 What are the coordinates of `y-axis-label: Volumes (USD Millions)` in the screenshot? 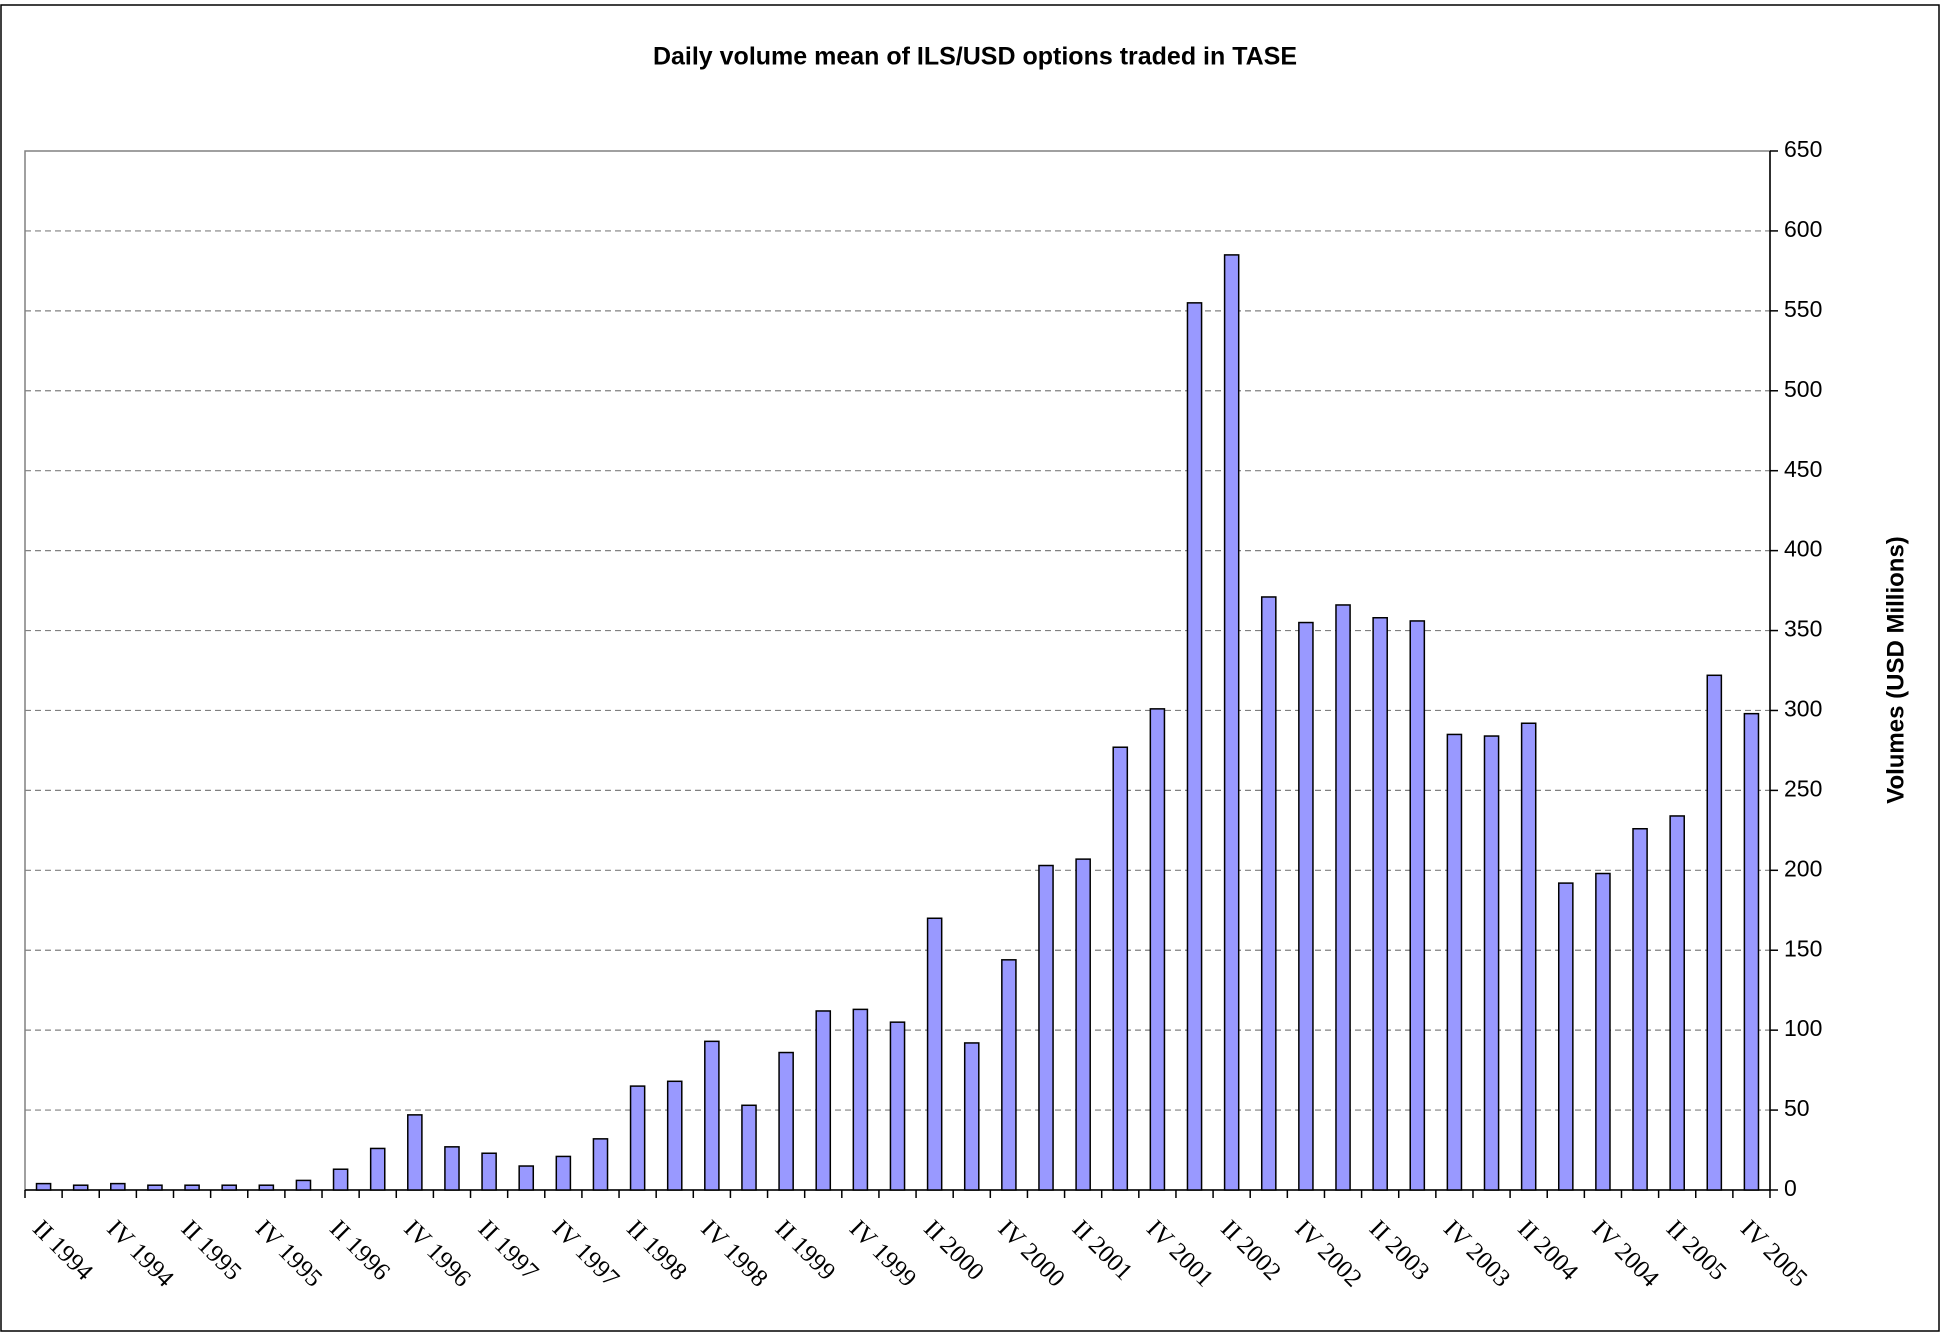 It's located at (1895, 670).